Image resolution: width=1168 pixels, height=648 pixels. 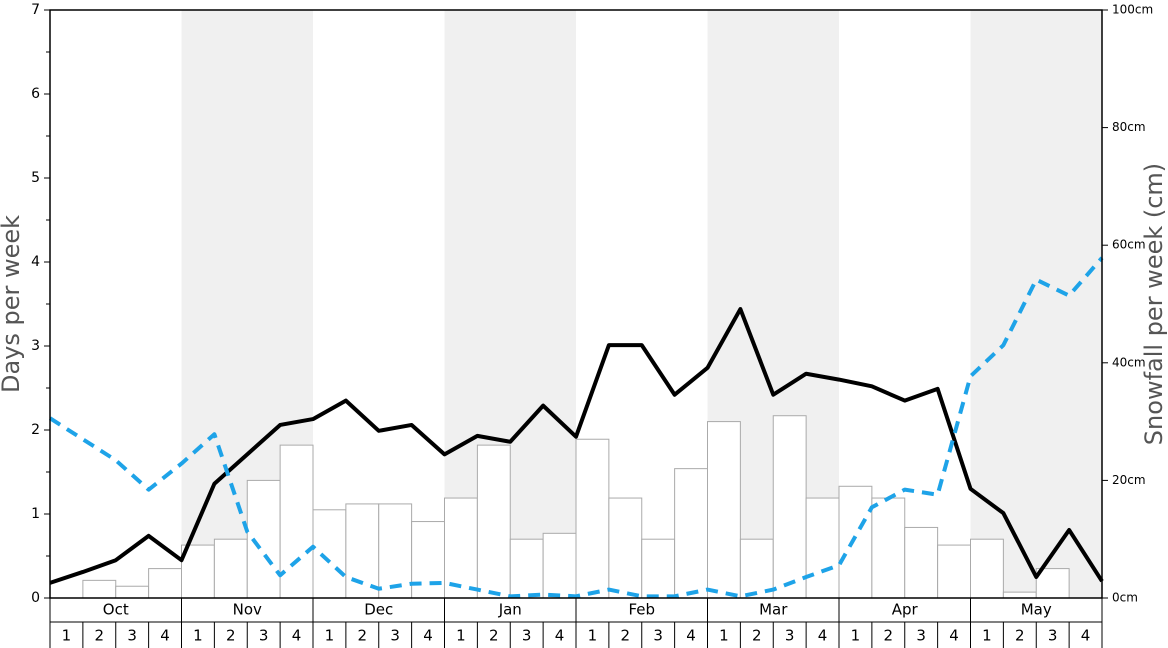 What do you see at coordinates (1129, 245) in the screenshot?
I see `y2-tick-label: 60cm` at bounding box center [1129, 245].